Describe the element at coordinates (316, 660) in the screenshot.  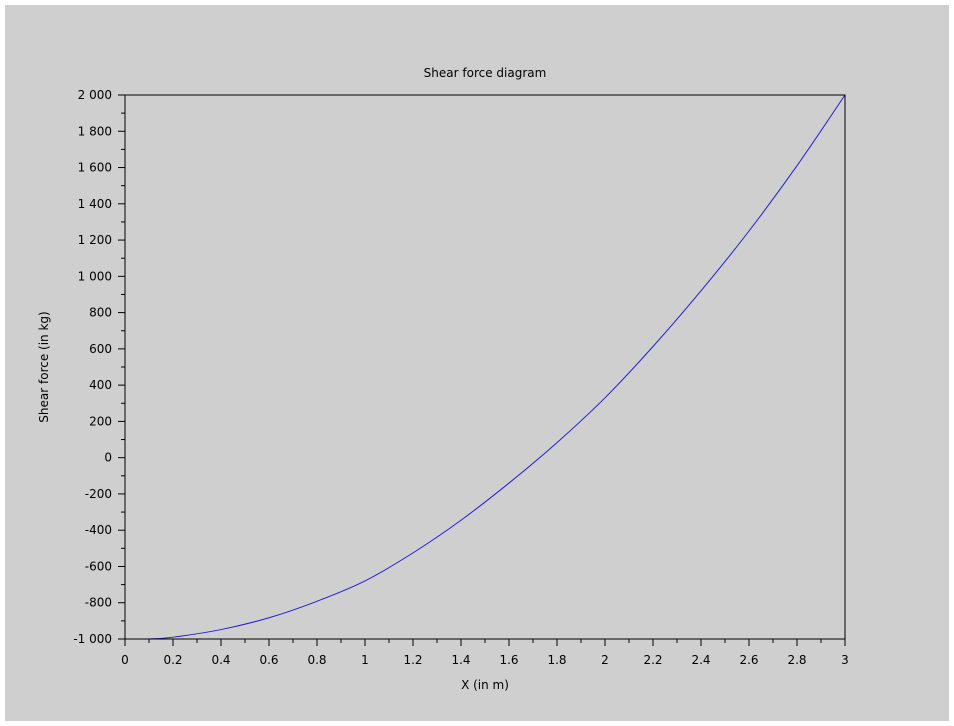
I see `x-tick-label: 0.8` at that location.